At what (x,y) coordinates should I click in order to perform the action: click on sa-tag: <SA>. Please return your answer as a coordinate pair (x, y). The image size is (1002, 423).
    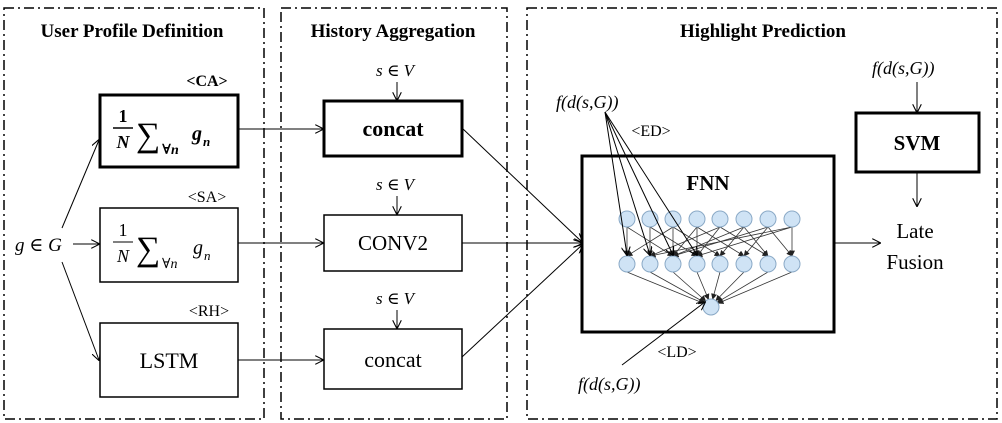
    Looking at the image, I should click on (207, 197).